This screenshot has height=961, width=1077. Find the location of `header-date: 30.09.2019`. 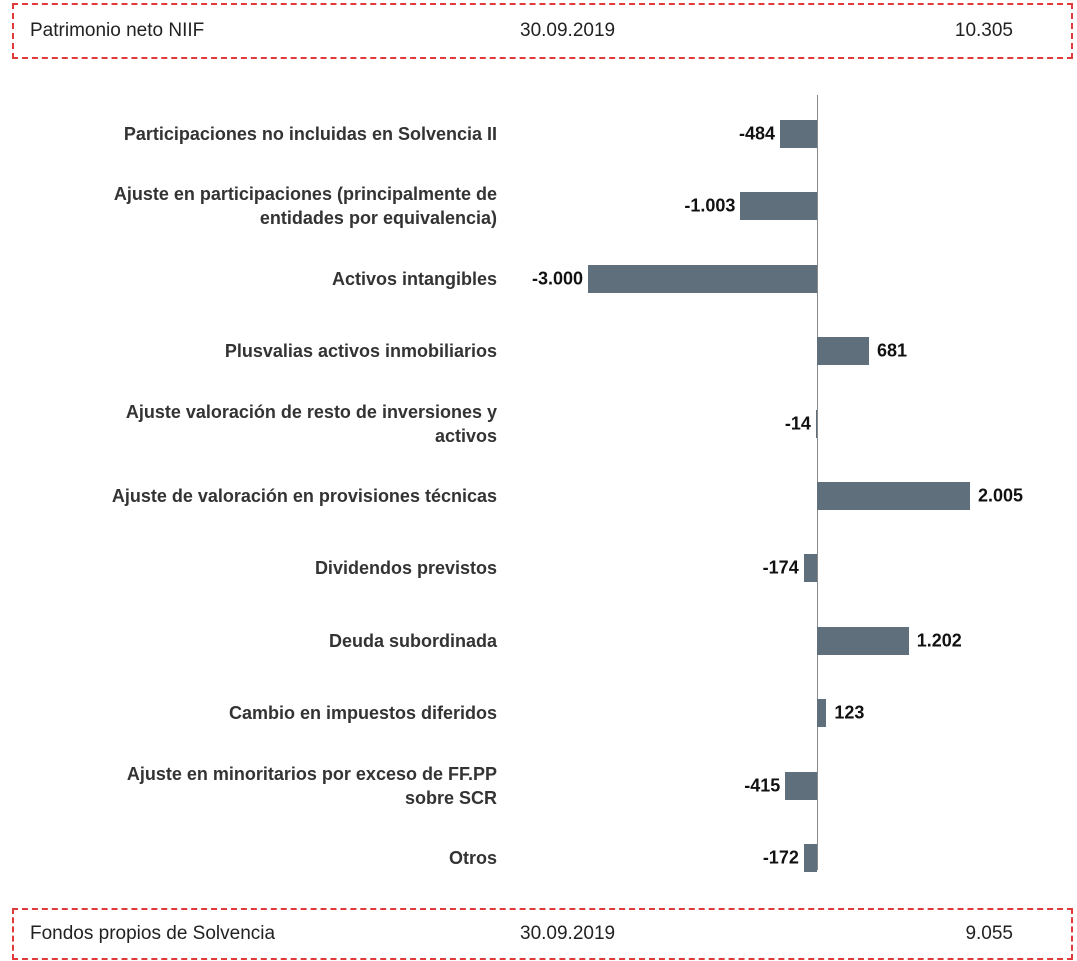

header-date: 30.09.2019 is located at coordinates (568, 30).